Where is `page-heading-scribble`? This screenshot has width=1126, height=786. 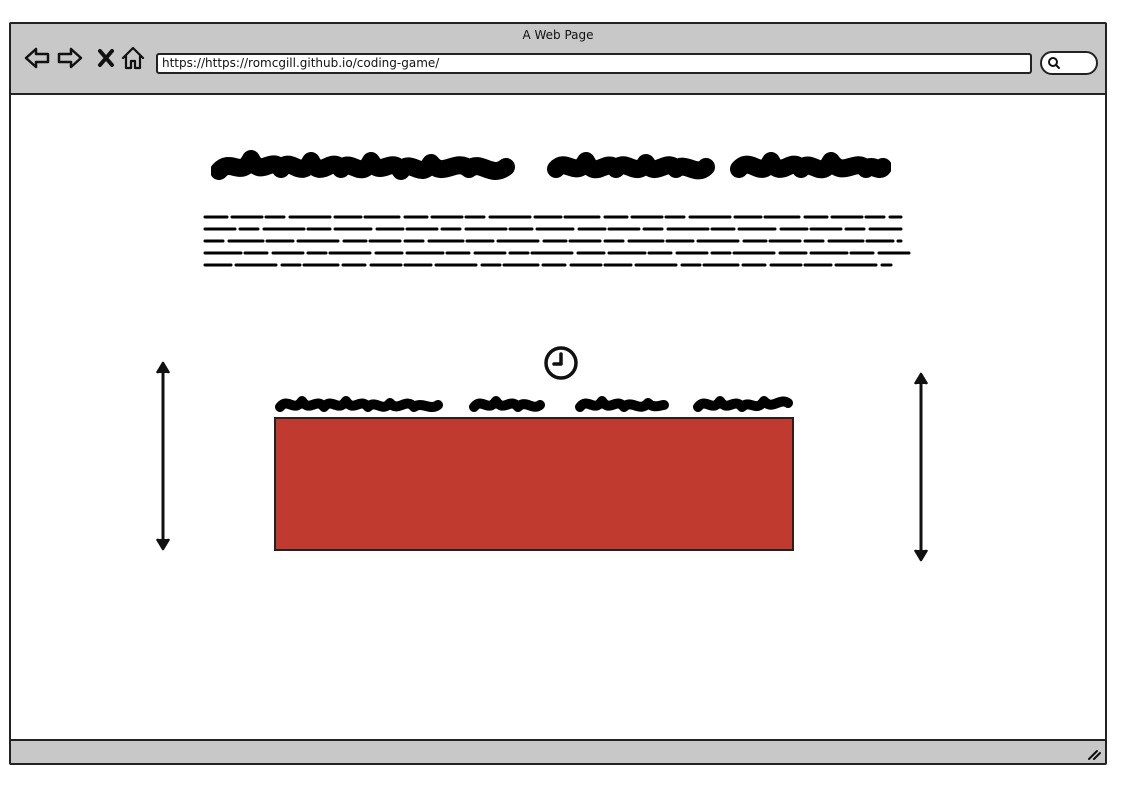 page-heading-scribble is located at coordinates (551, 165).